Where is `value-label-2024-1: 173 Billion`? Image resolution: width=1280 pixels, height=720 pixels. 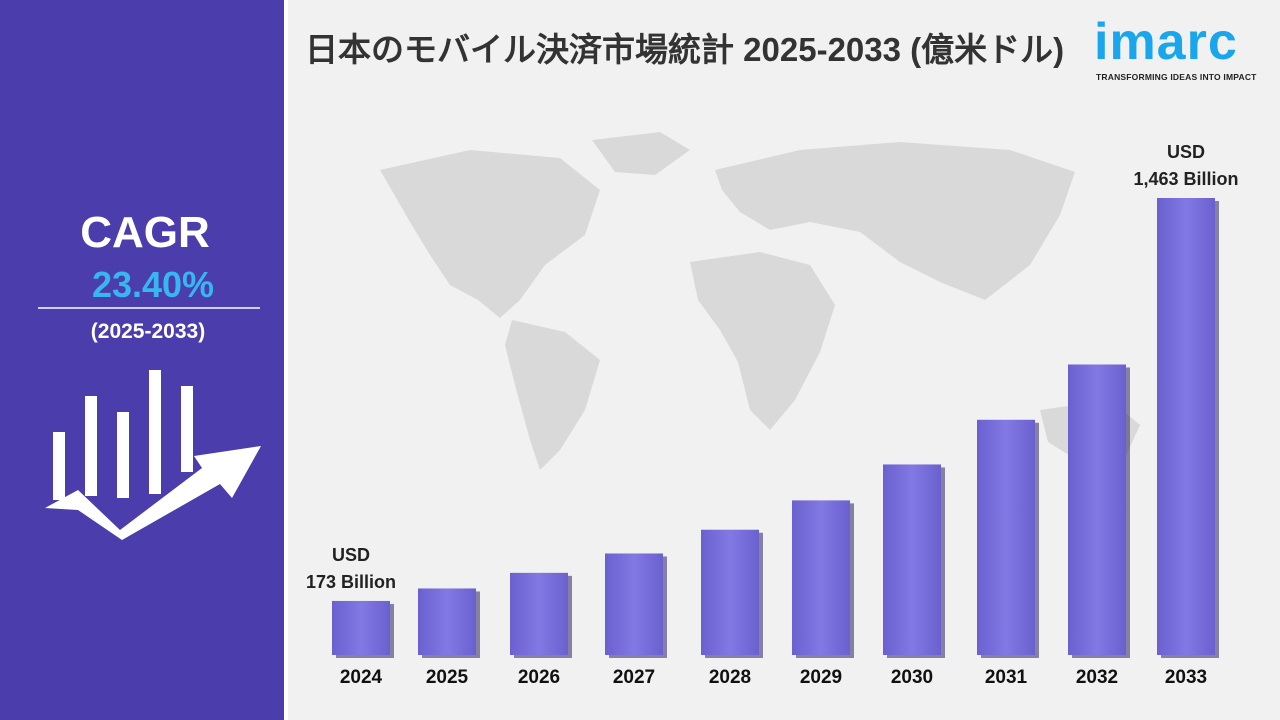
value-label-2024-1: 173 Billion is located at coordinates (351, 582).